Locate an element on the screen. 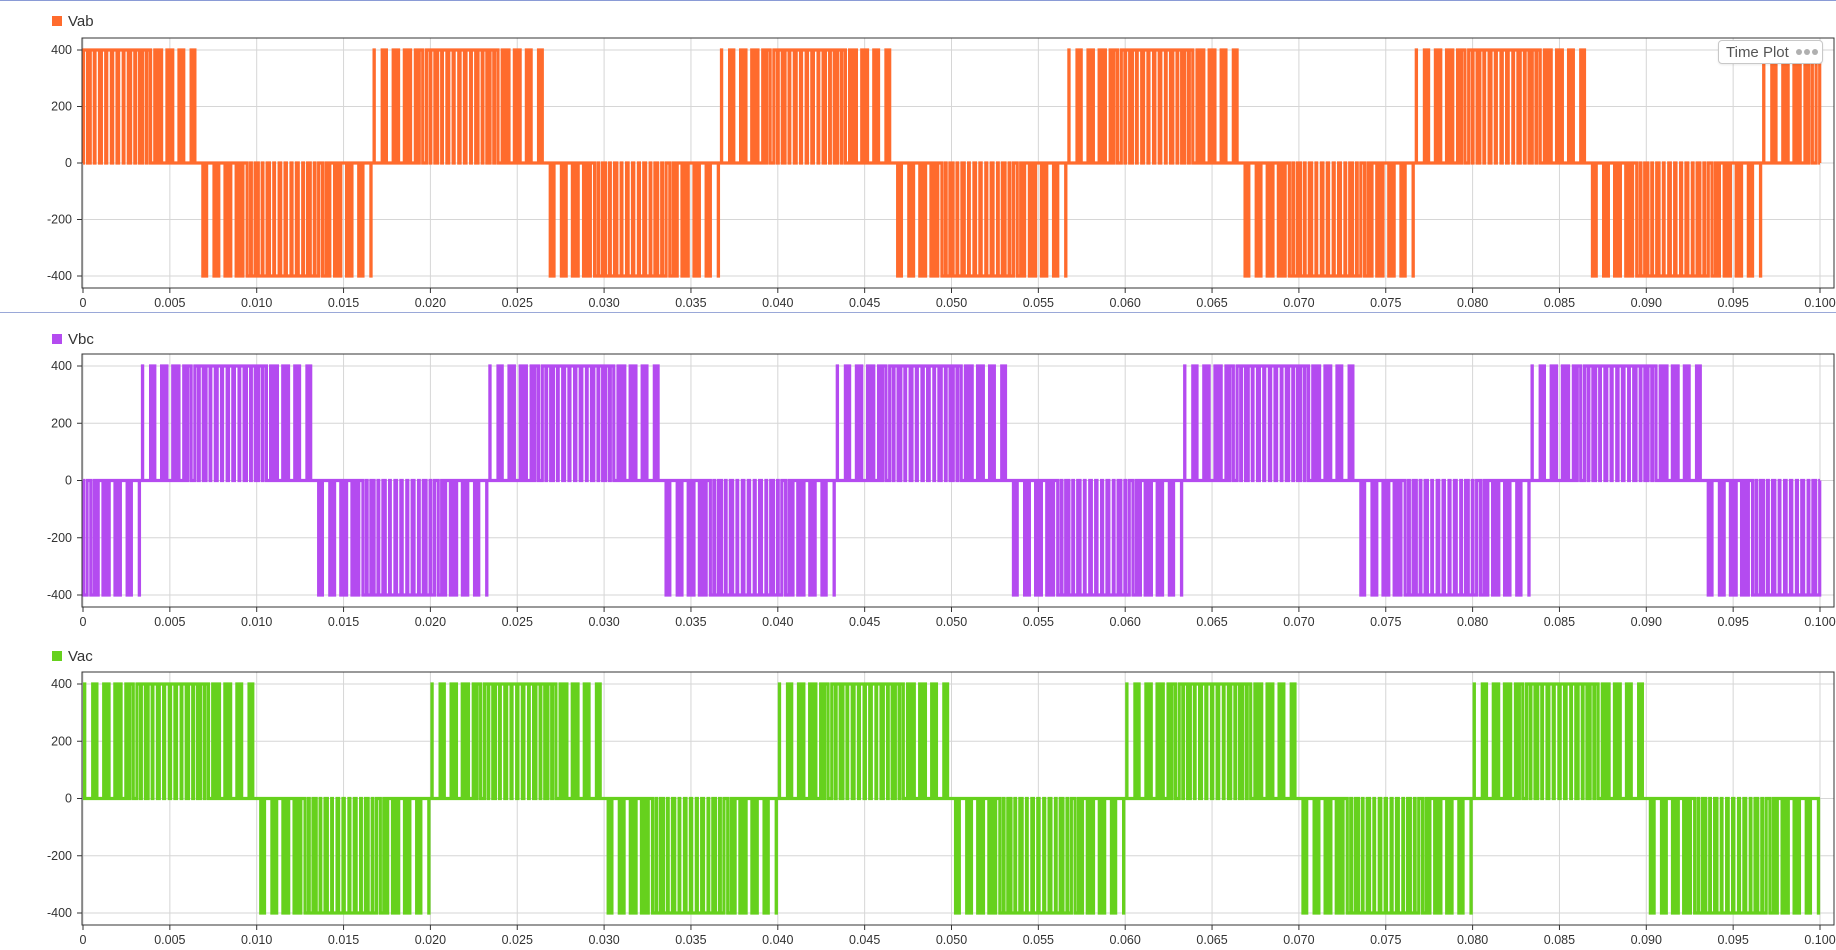 The image size is (1836, 950). legend-vab: Vab is located at coordinates (73, 21).